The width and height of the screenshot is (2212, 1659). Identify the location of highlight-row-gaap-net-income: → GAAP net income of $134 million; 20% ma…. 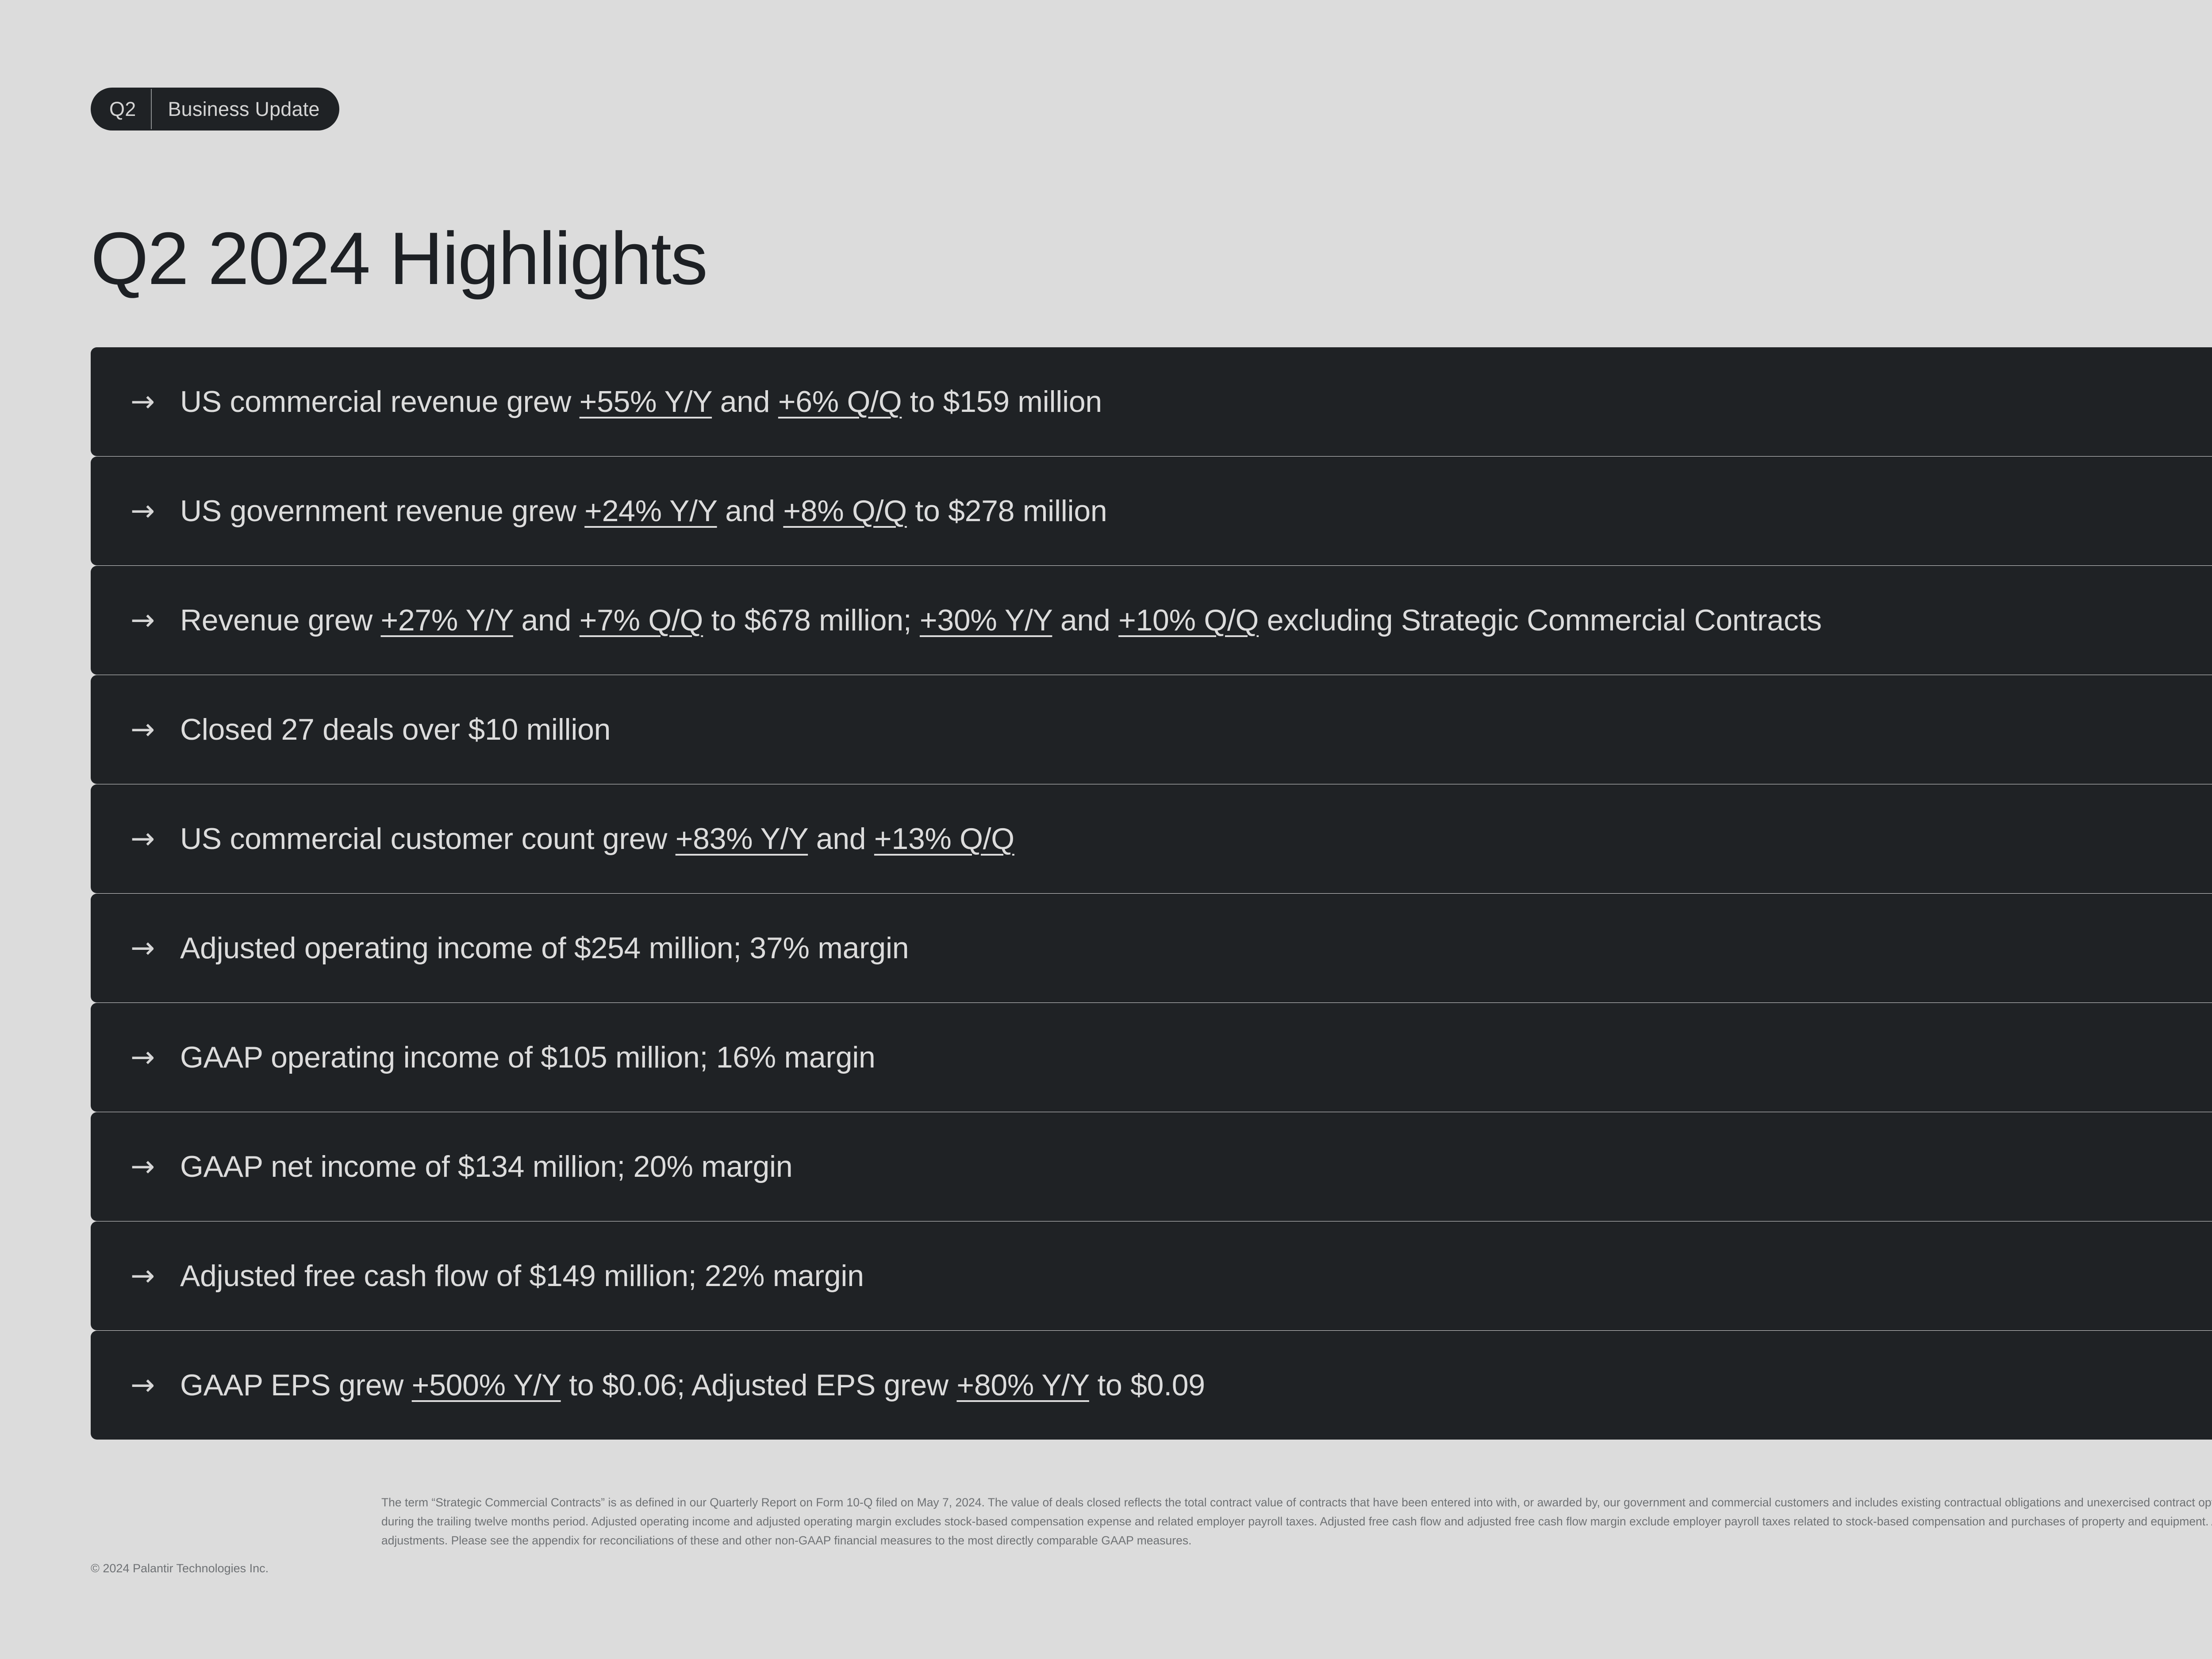
(1152, 1166).